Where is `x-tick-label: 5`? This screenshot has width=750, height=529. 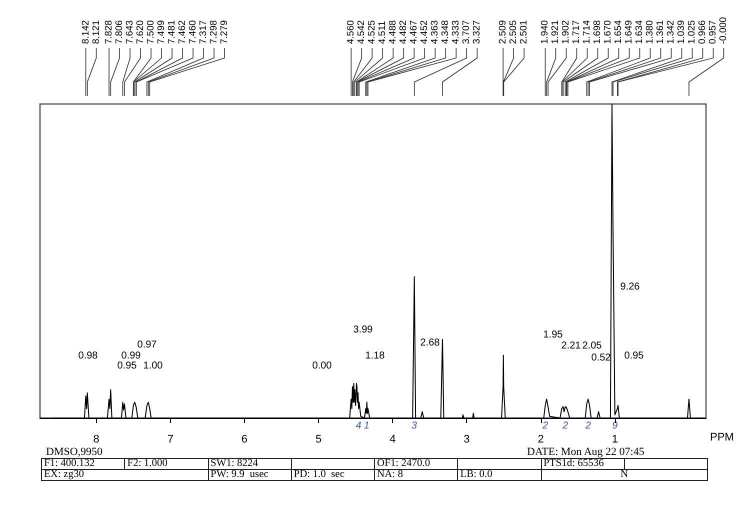 x-tick-label: 5 is located at coordinates (318, 440).